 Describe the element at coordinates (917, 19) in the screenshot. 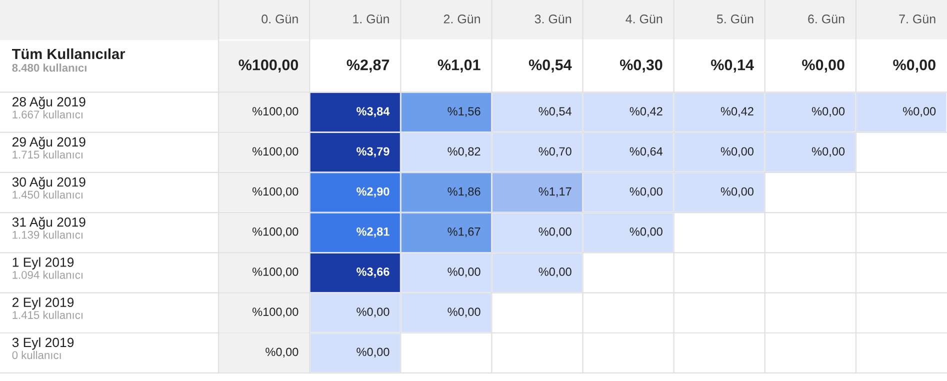

I see `x-tick-label: 7. Gün` at that location.